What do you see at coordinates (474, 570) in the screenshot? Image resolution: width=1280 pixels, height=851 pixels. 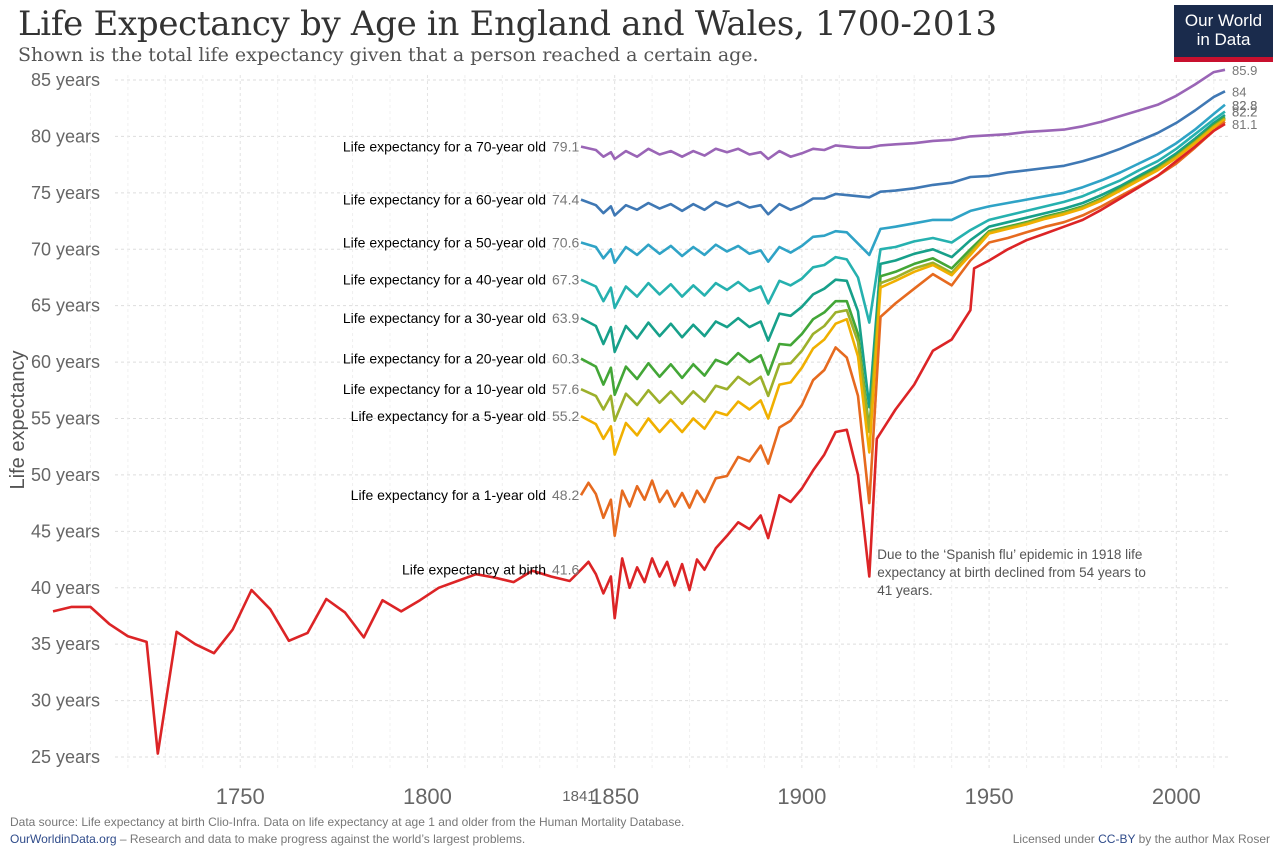 I see `series-label: Life expectancy at birth` at bounding box center [474, 570].